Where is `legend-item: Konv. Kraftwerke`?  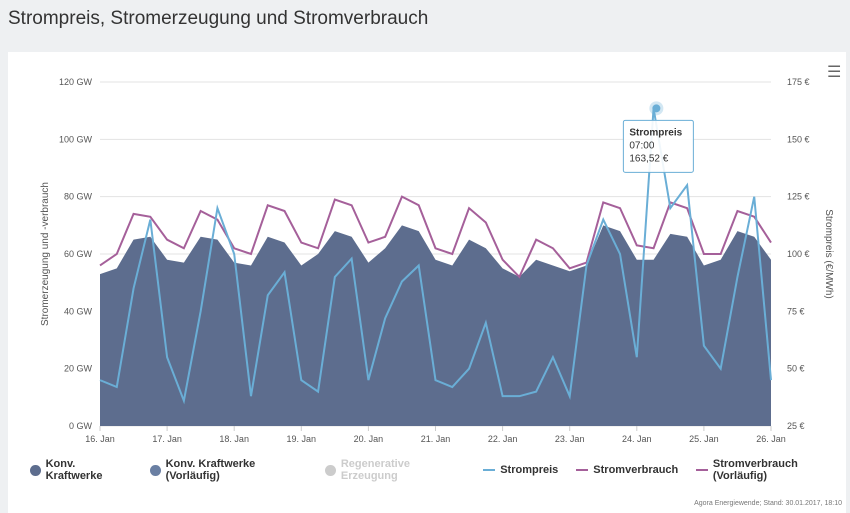 legend-item: Konv. Kraftwerke is located at coordinates (81, 470).